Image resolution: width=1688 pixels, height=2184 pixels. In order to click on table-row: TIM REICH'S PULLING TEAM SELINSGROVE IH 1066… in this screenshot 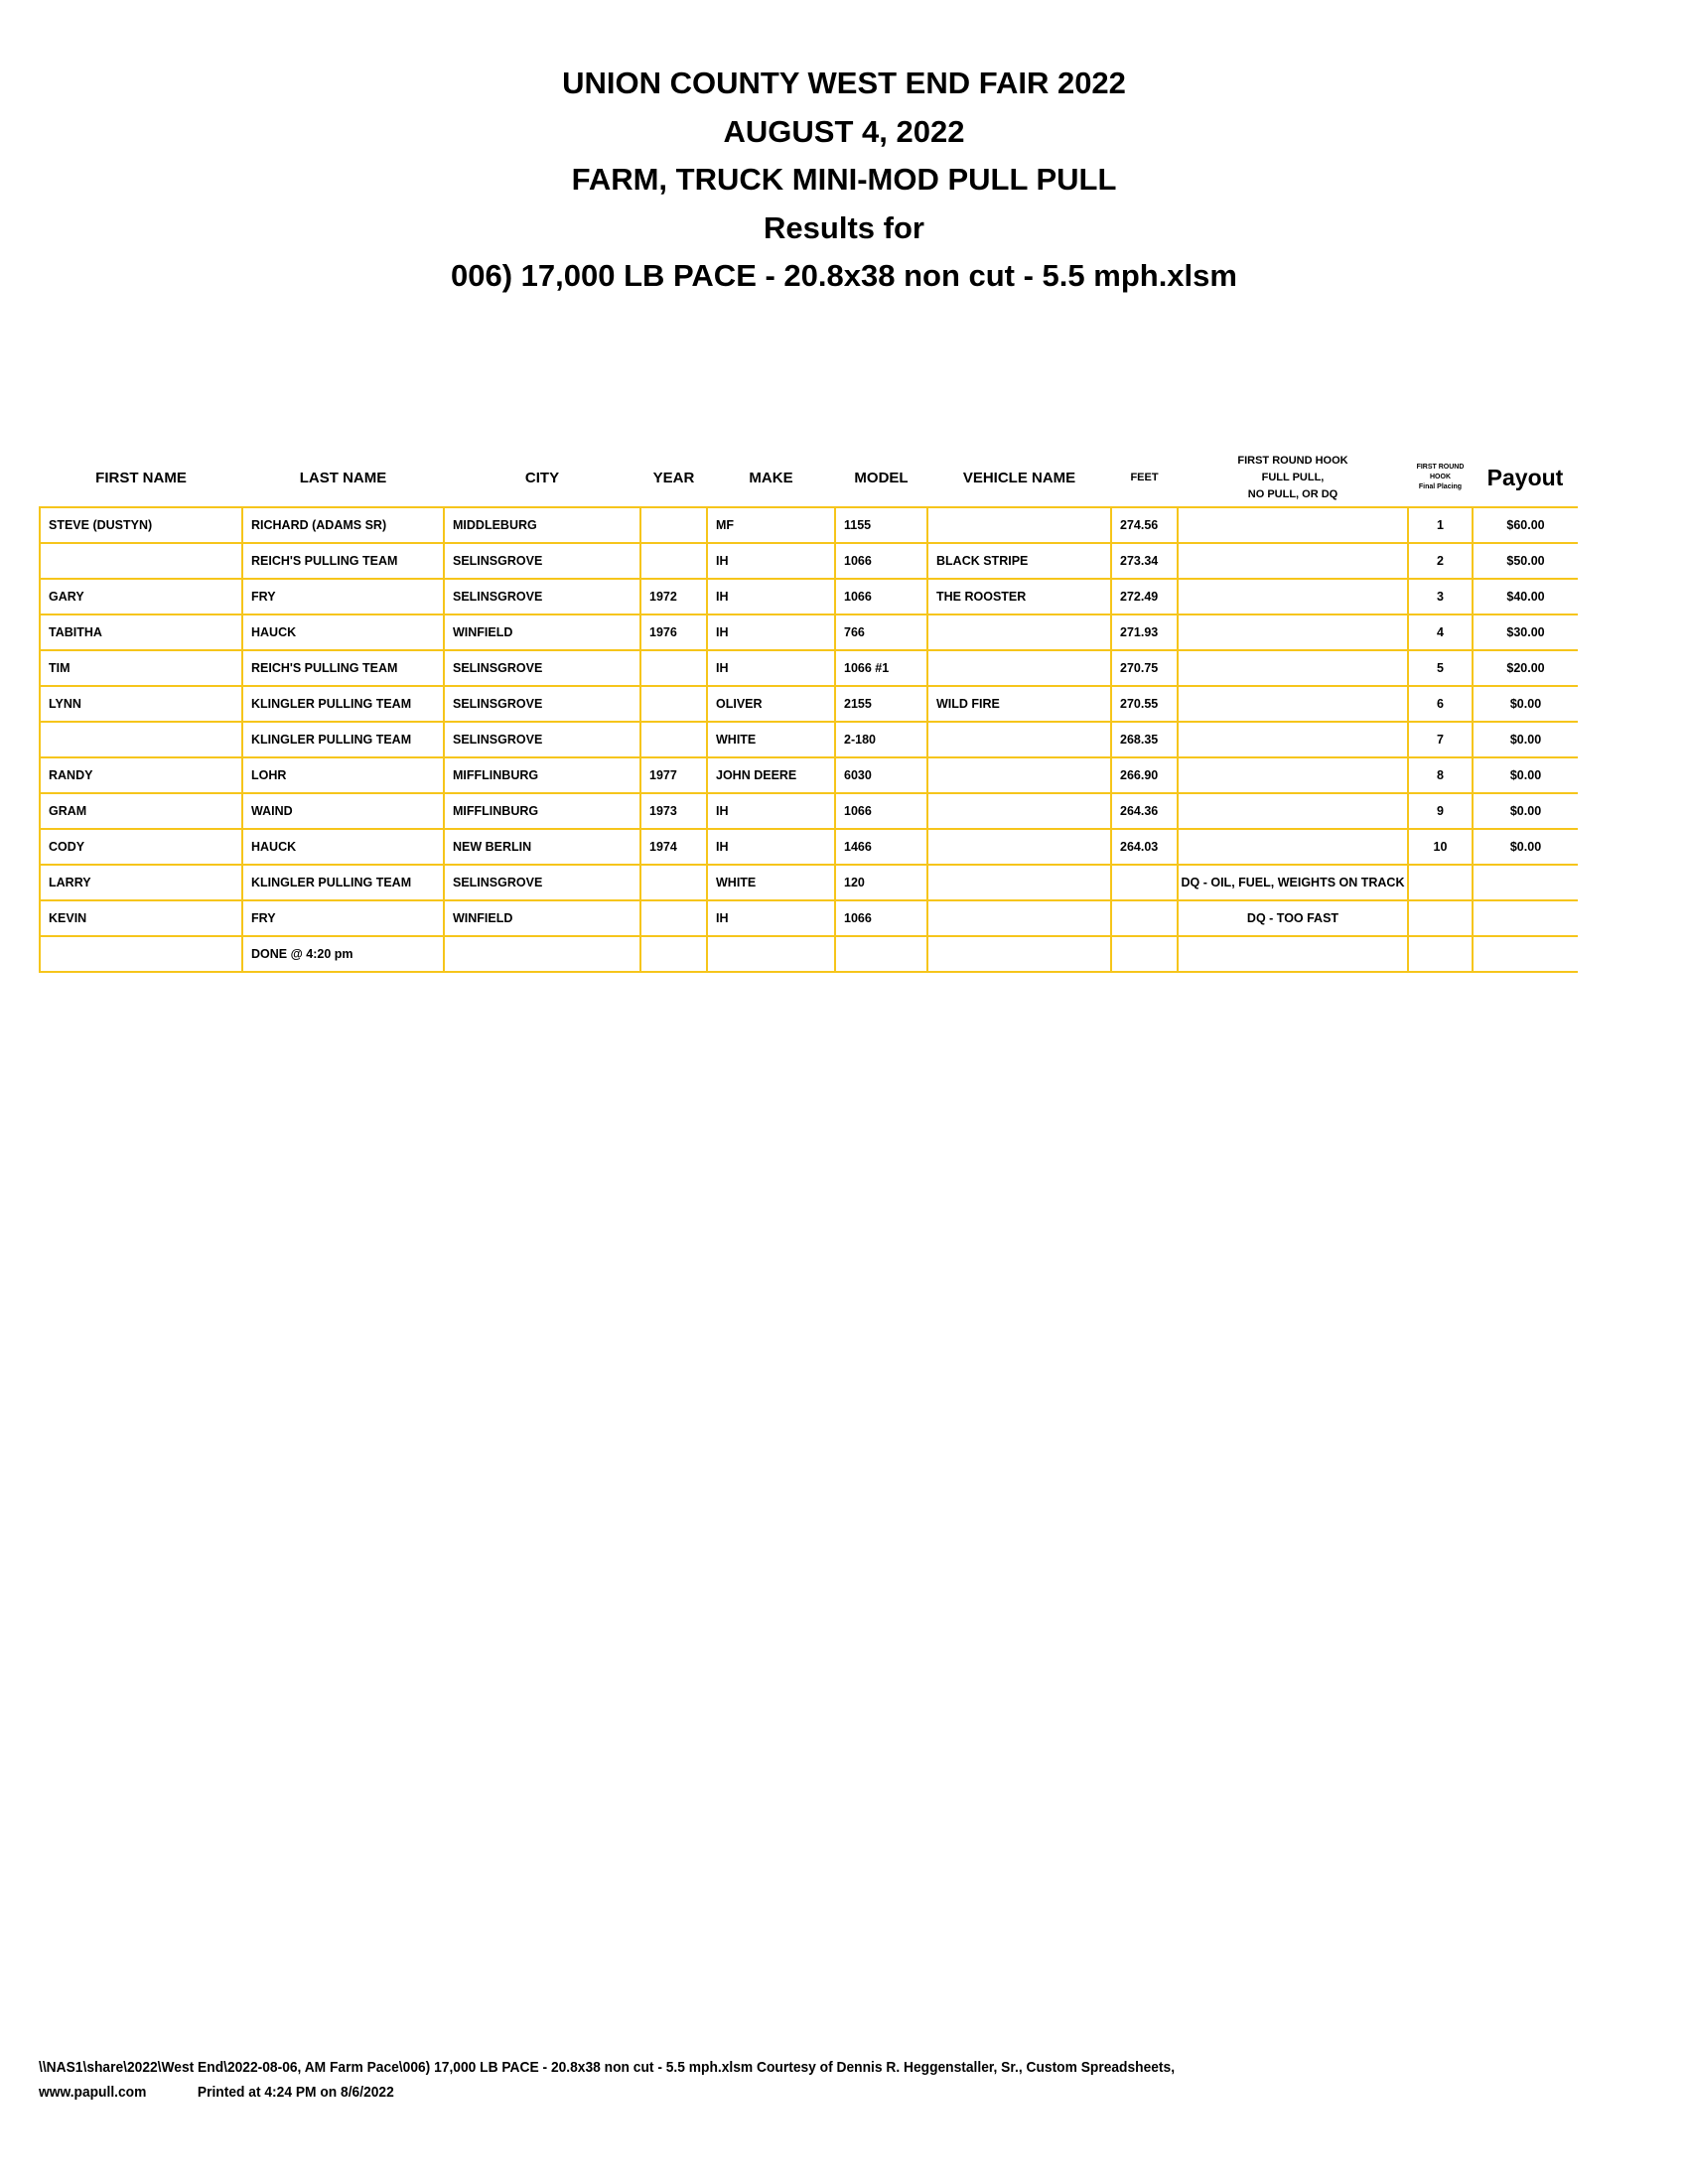, I will do `click(808, 668)`.